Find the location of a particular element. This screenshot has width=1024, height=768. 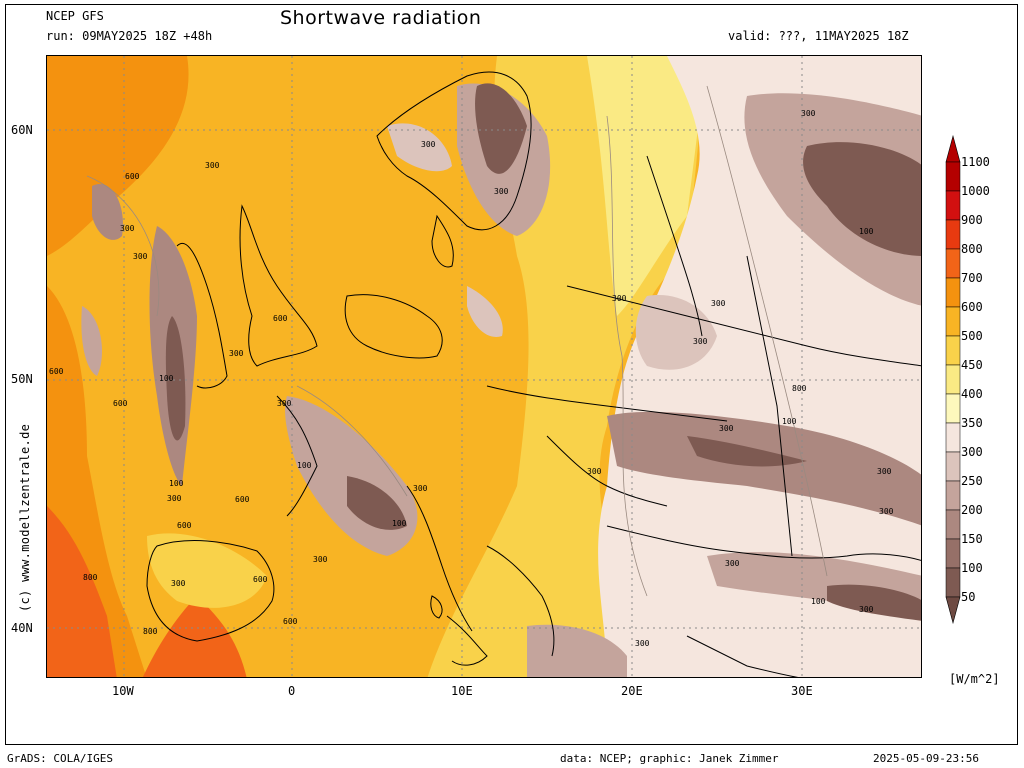

colorbar-tick-label: 350 is located at coordinates (972, 423).